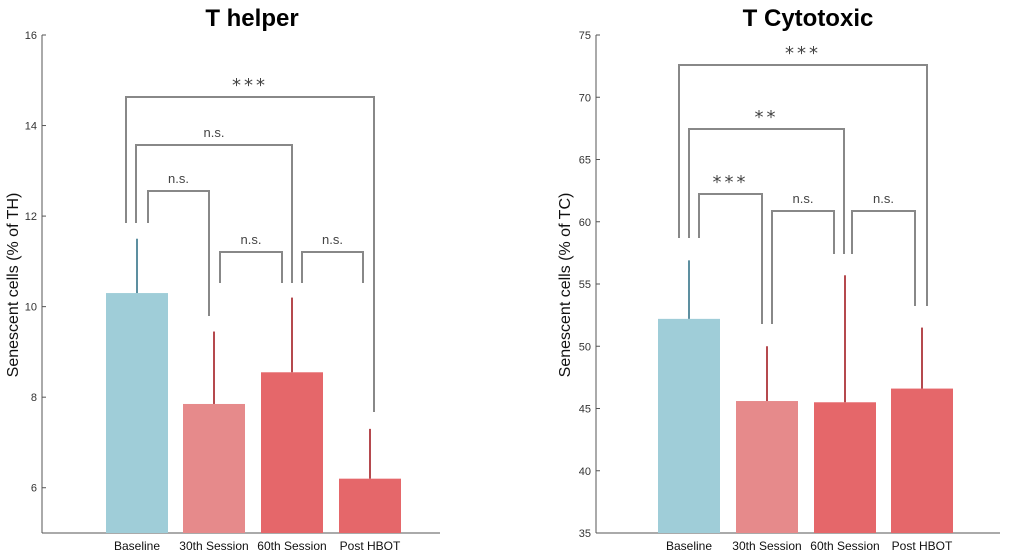  What do you see at coordinates (585, 410) in the screenshot?
I see `y-tick-label: 45` at bounding box center [585, 410].